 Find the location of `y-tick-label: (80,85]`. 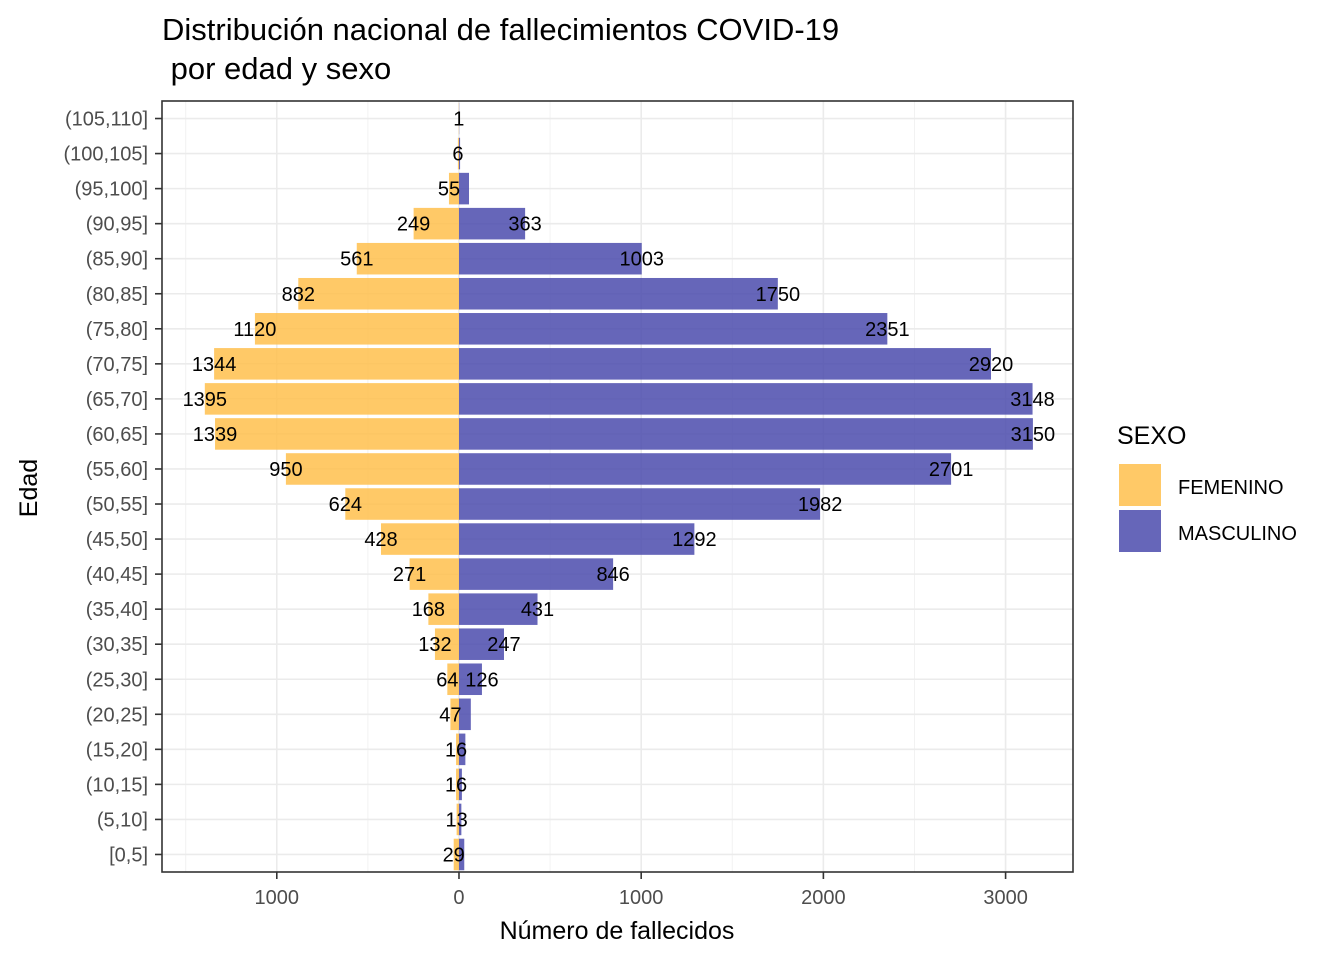

y-tick-label: (80,85] is located at coordinates (117, 295).